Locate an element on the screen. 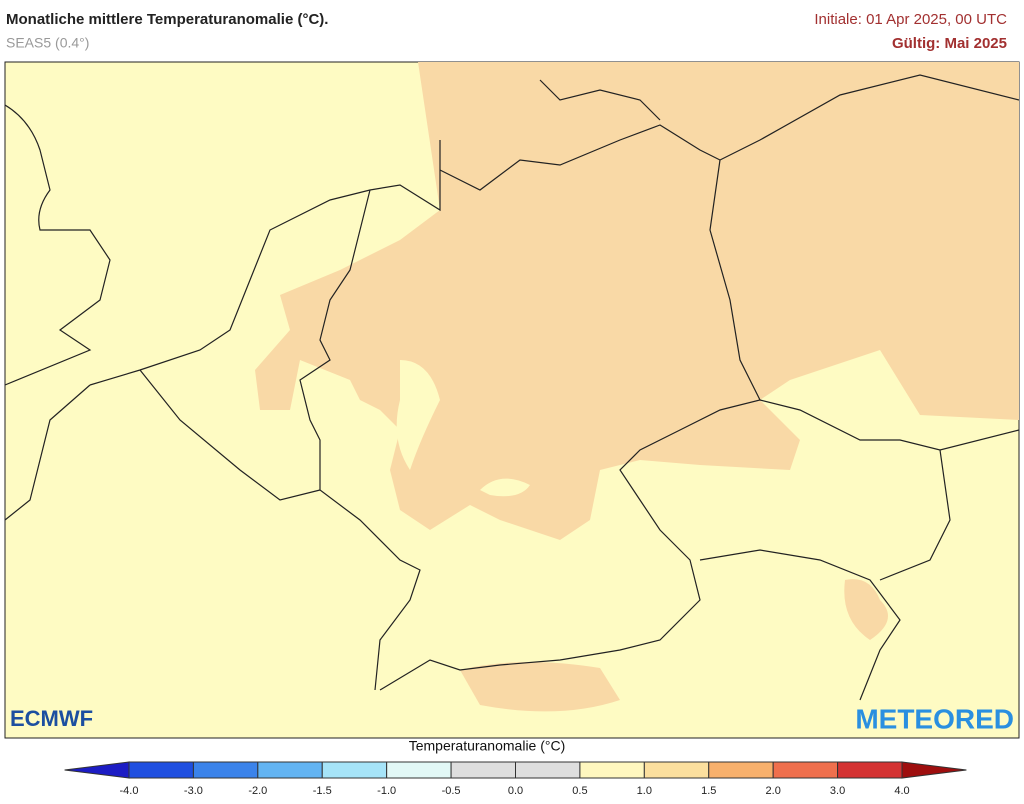  colorbar-tick-label: 1.0 is located at coordinates (644, 791).